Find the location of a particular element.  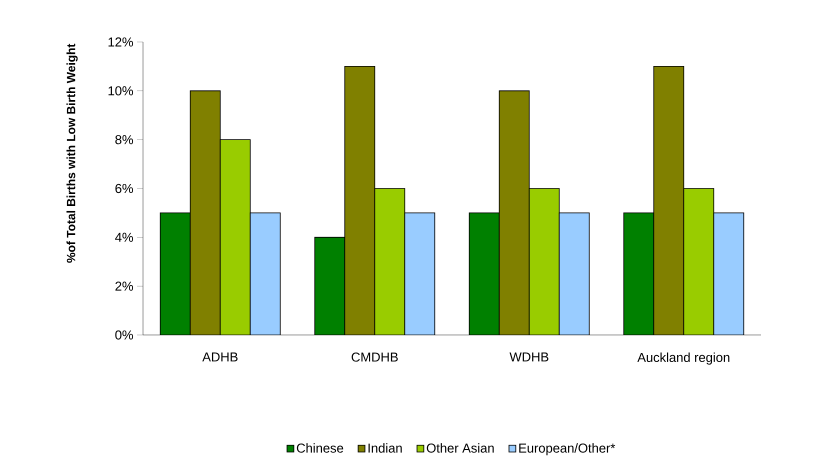

y-tick-label: 0% is located at coordinates (124, 335).